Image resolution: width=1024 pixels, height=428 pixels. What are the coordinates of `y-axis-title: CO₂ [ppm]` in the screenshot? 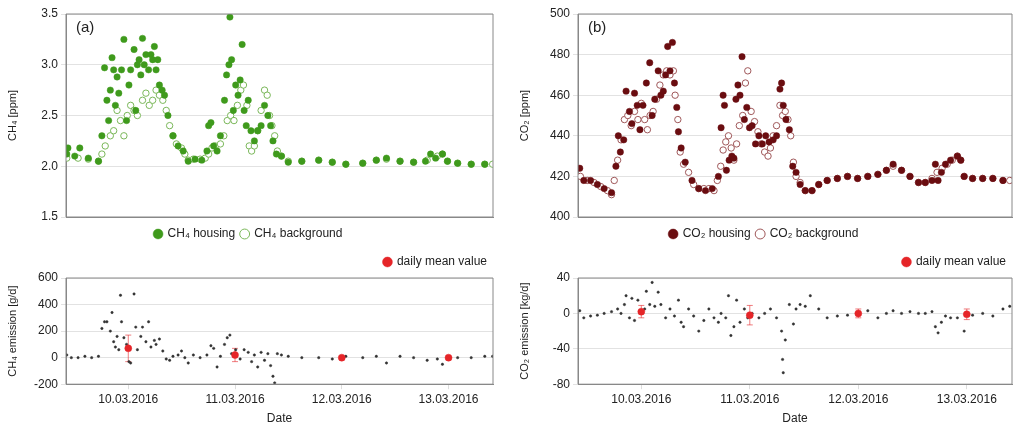 It's located at (523, 115).